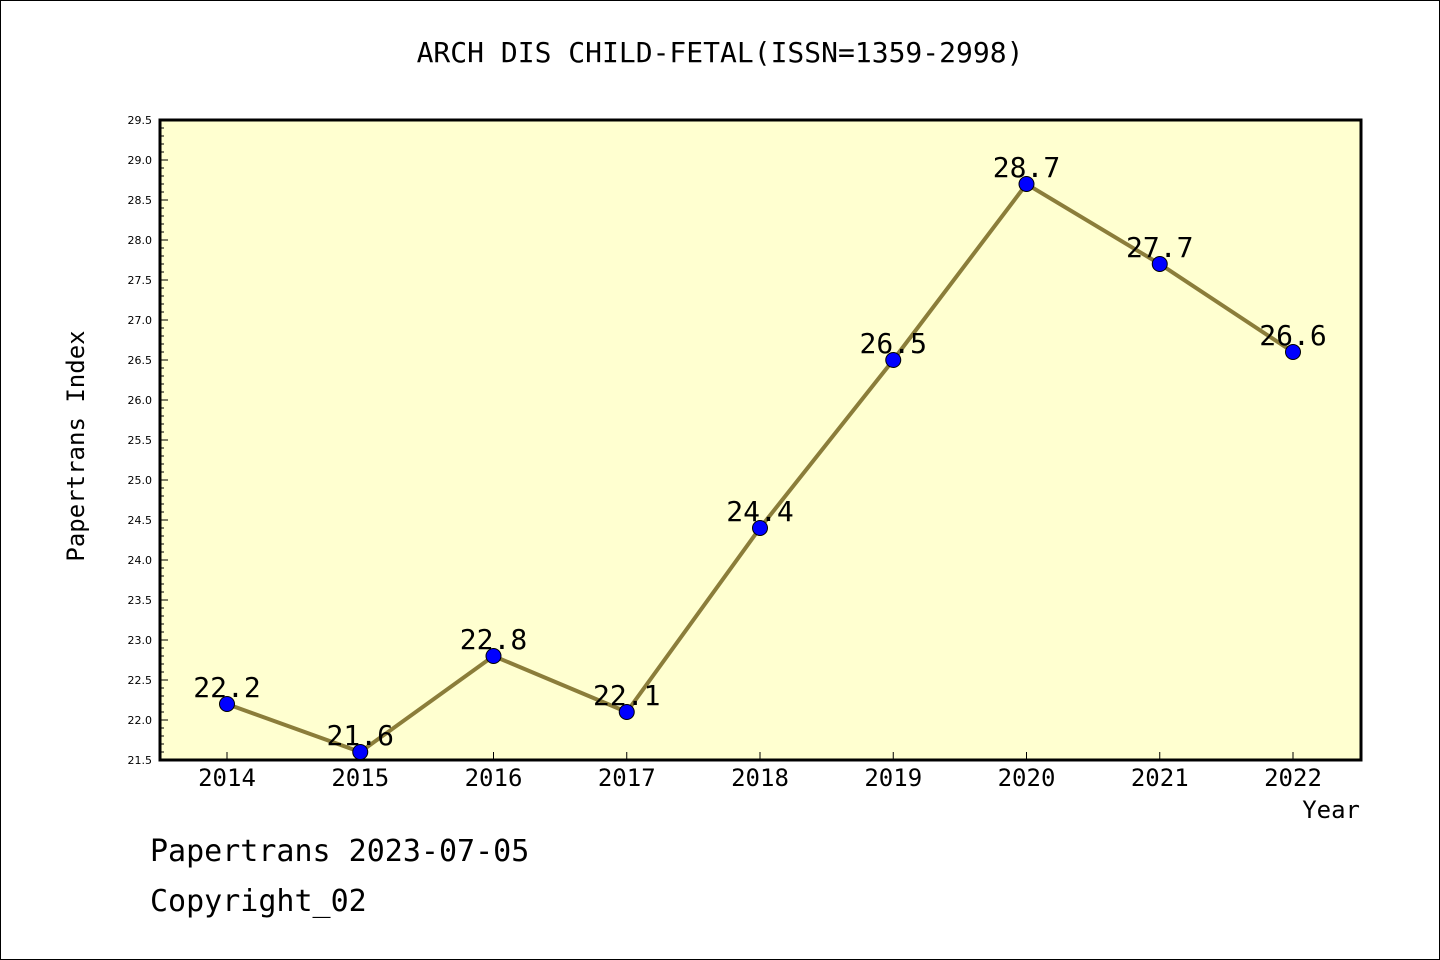 This screenshot has width=1440, height=960. What do you see at coordinates (140, 600) in the screenshot?
I see `y-tick-label: 23.5` at bounding box center [140, 600].